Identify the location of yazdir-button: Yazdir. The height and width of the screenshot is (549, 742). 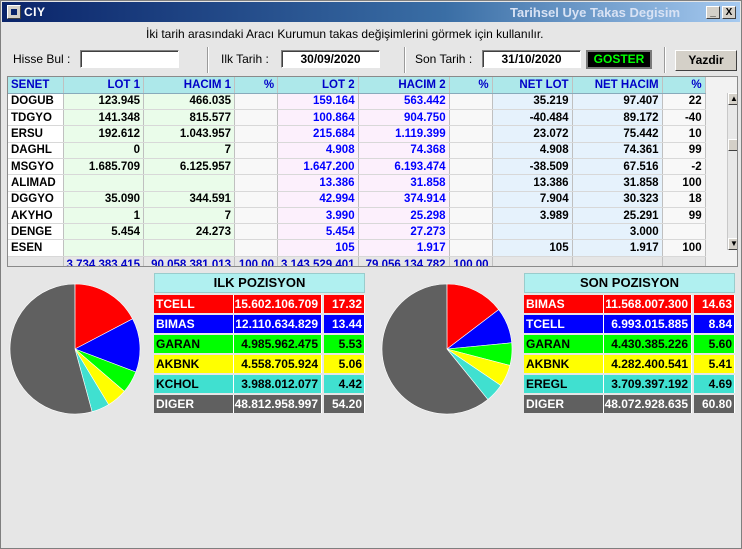
(706, 60).